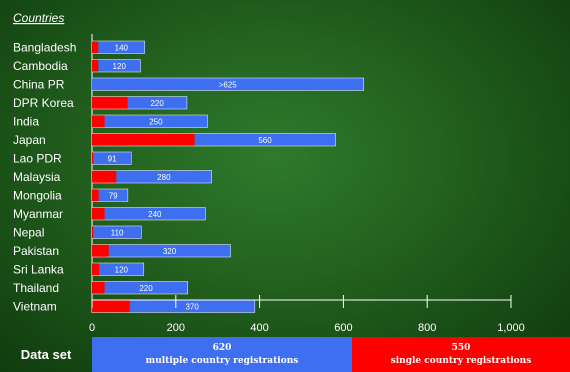 This screenshot has height=372, width=570. I want to click on bar-multiple-india, so click(156, 121).